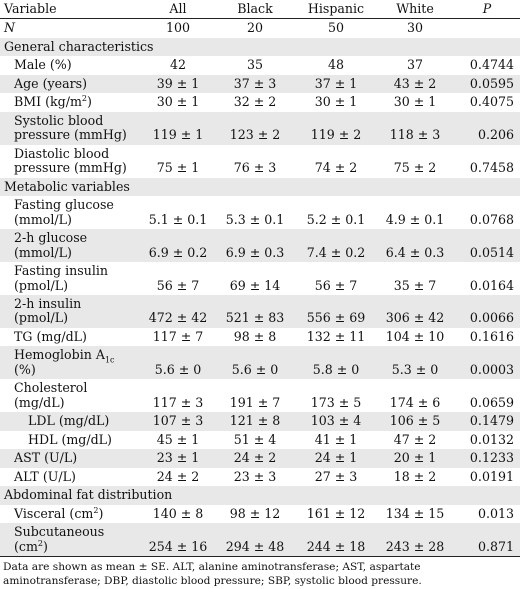  What do you see at coordinates (487, 8) in the screenshot?
I see `header-p: P` at bounding box center [487, 8].